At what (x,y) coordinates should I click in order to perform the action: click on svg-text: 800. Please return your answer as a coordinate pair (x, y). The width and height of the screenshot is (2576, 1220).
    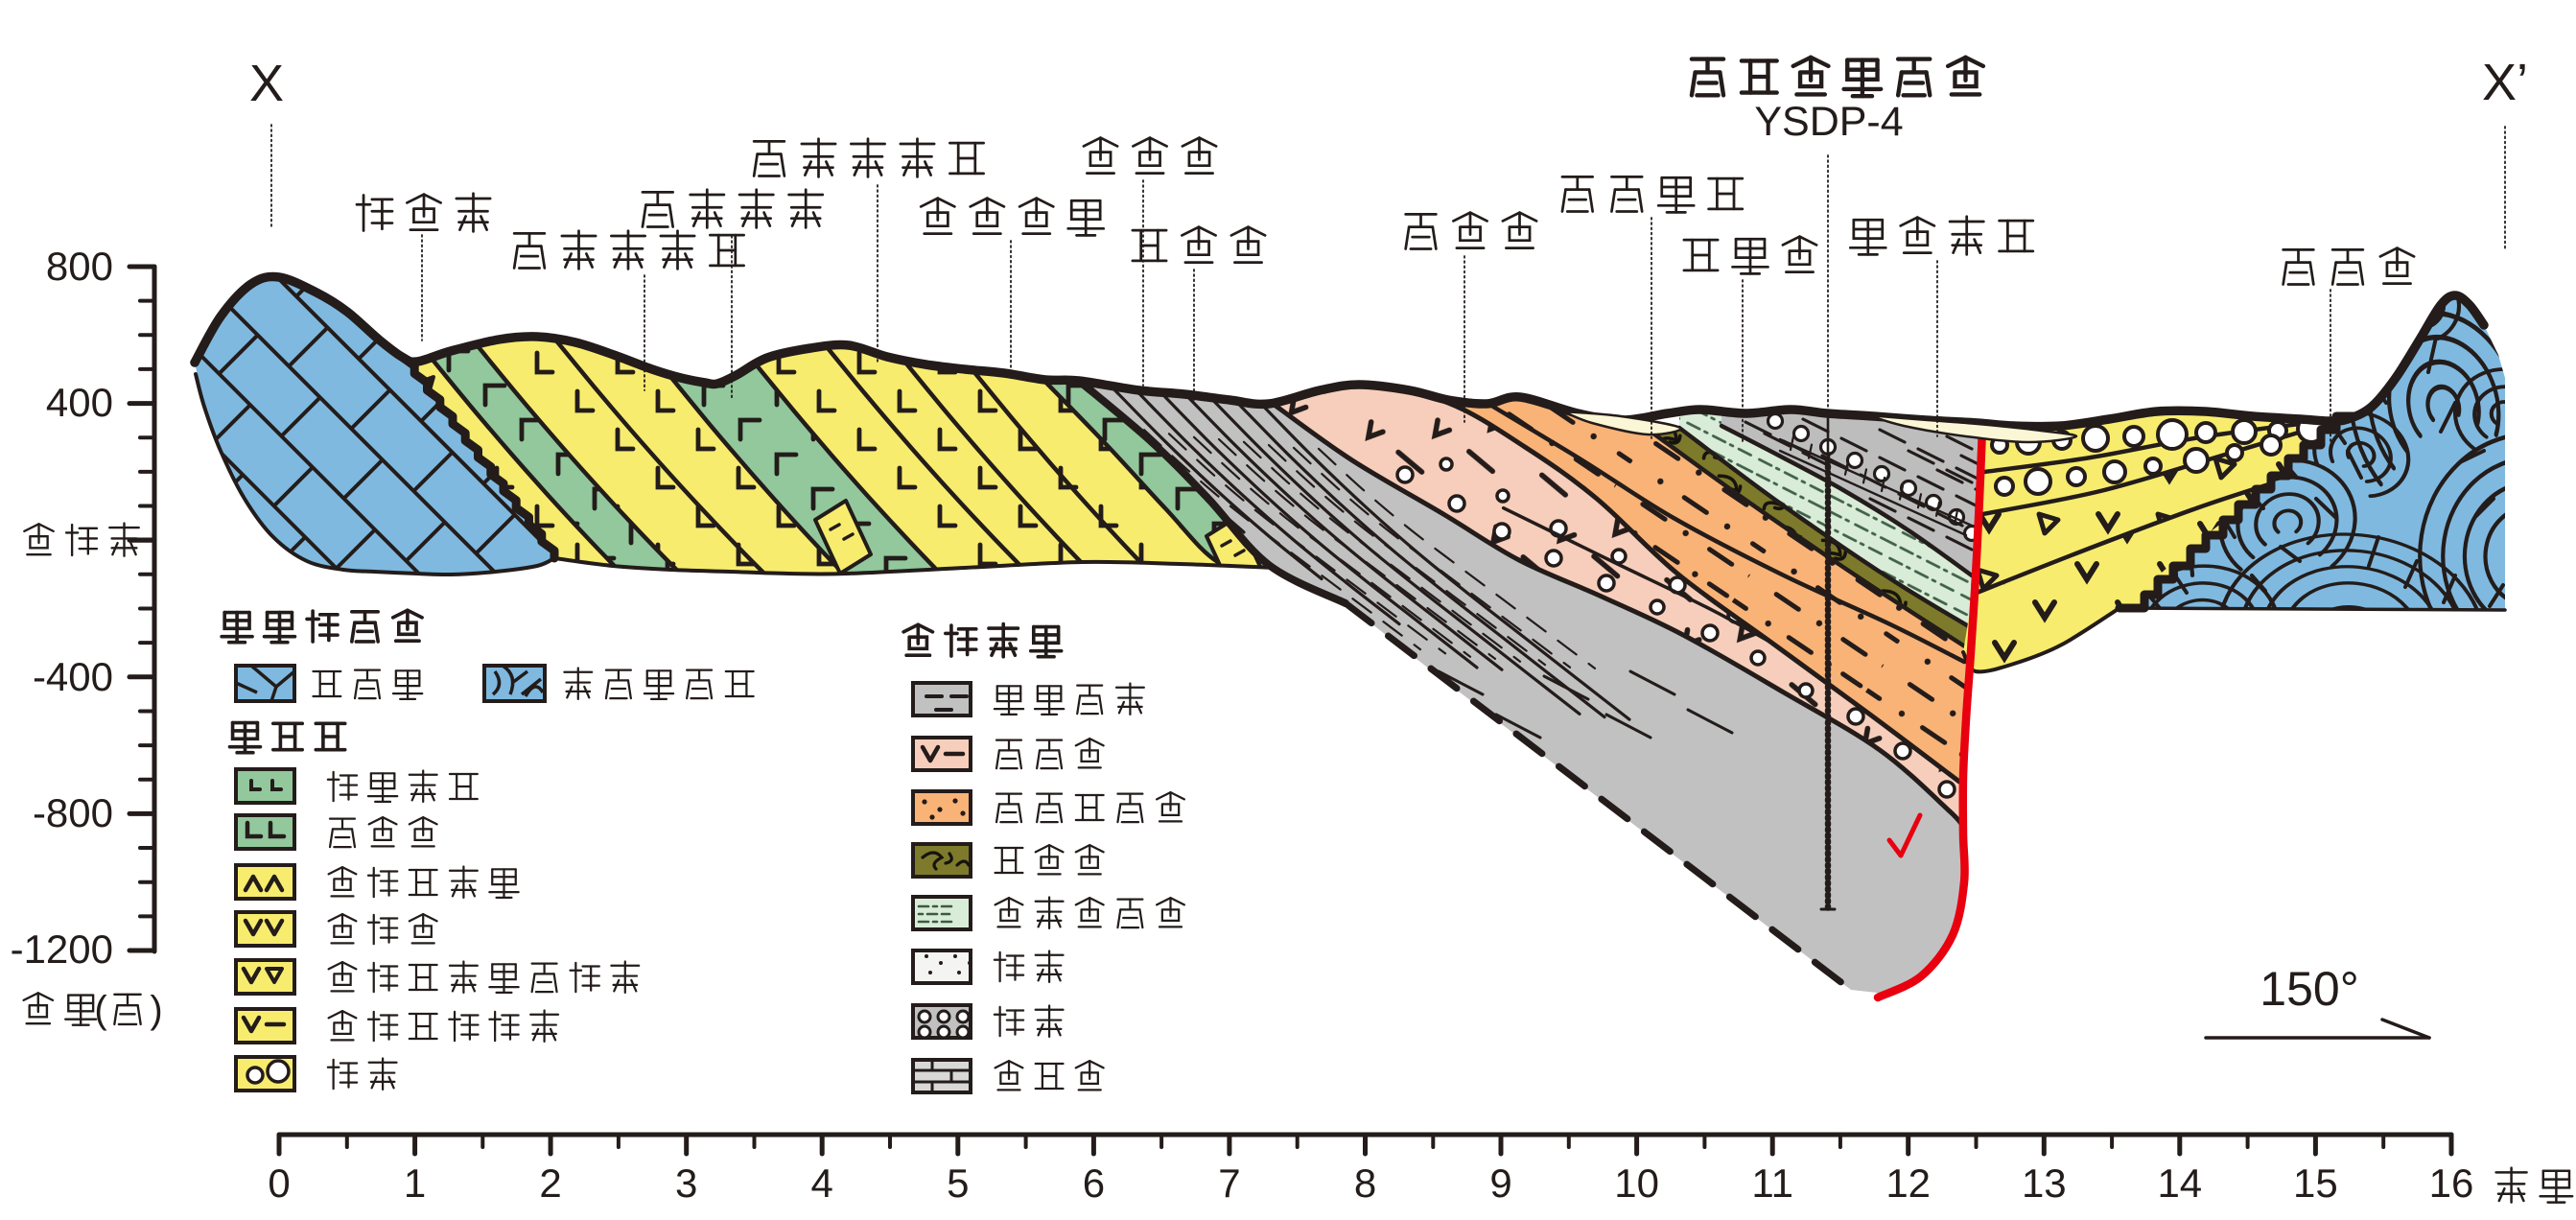
    Looking at the image, I should click on (79, 266).